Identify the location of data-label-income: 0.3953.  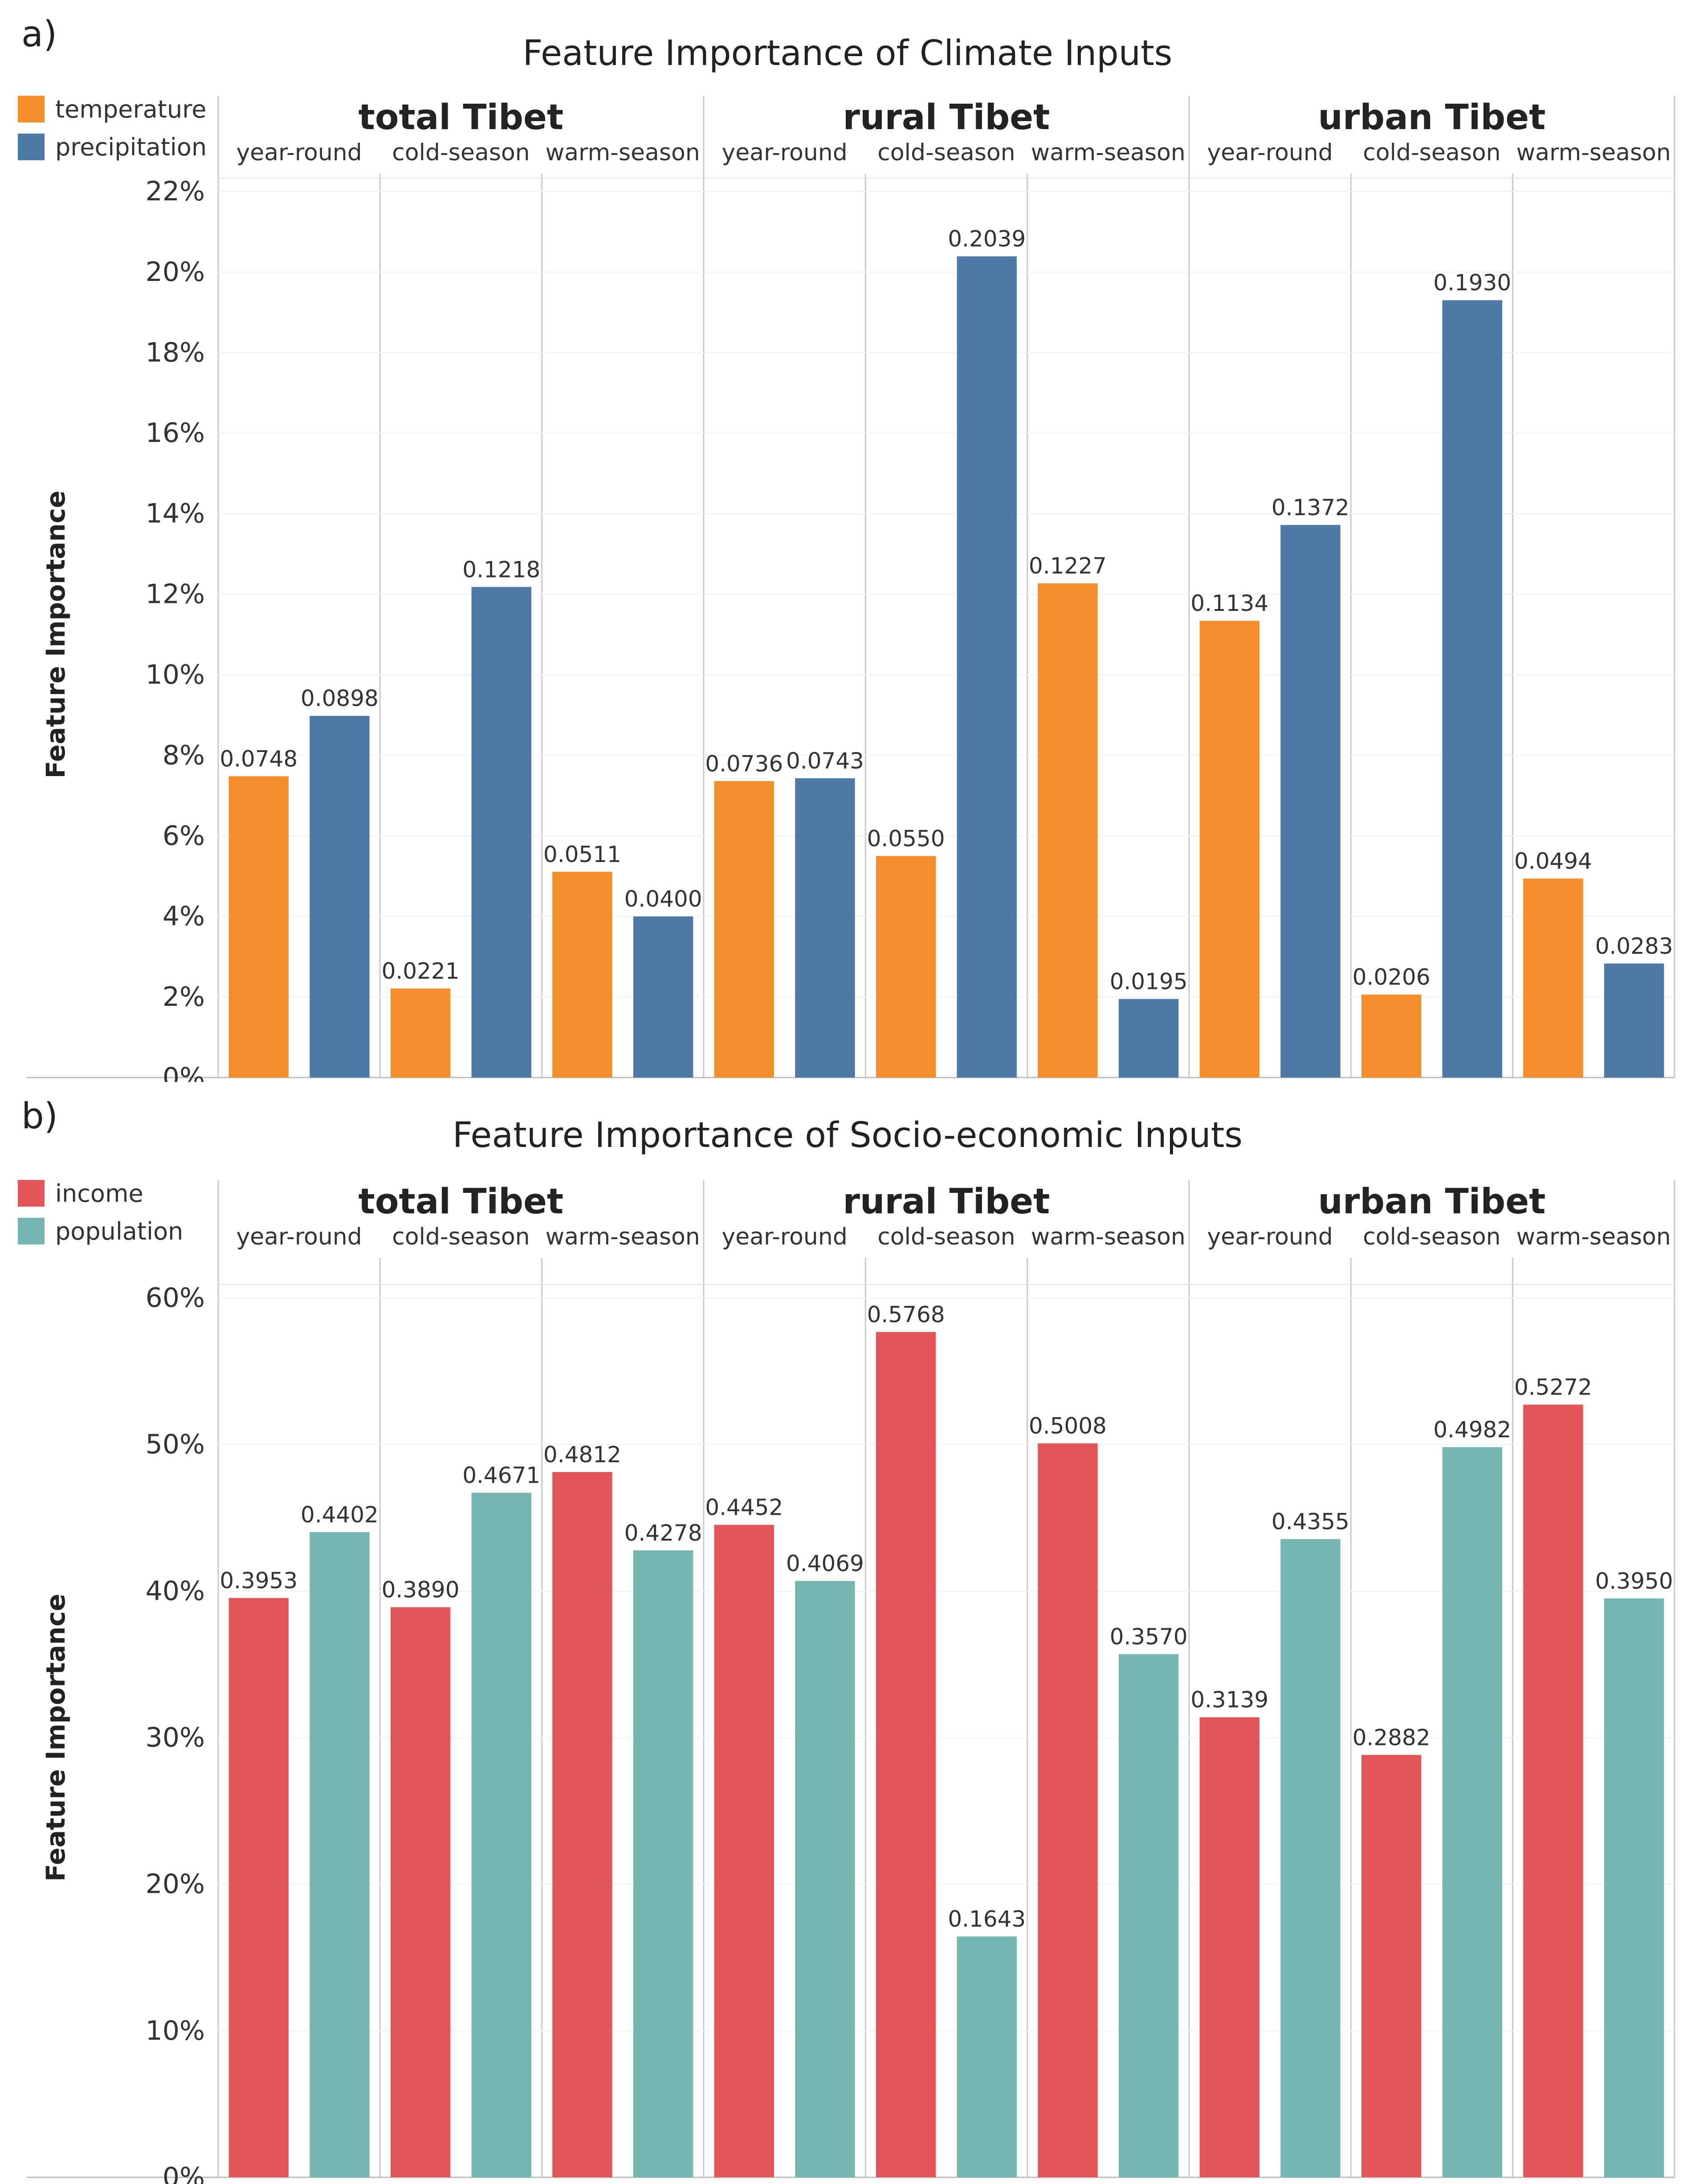
(258, 1581).